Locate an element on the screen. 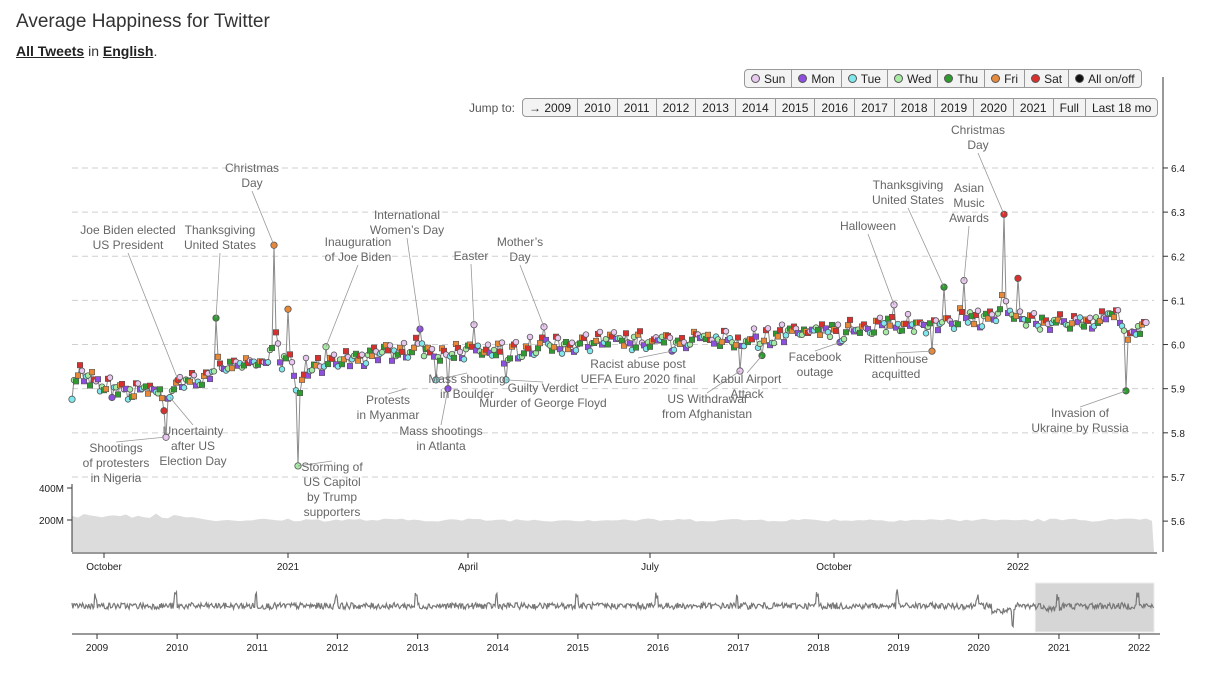  jump-button-2009: → 2009 is located at coordinates (550, 107).